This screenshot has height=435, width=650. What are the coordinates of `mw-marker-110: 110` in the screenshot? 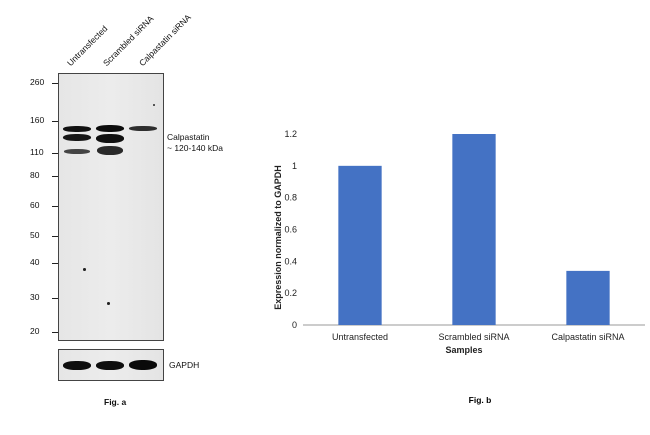 It's located at (37, 152).